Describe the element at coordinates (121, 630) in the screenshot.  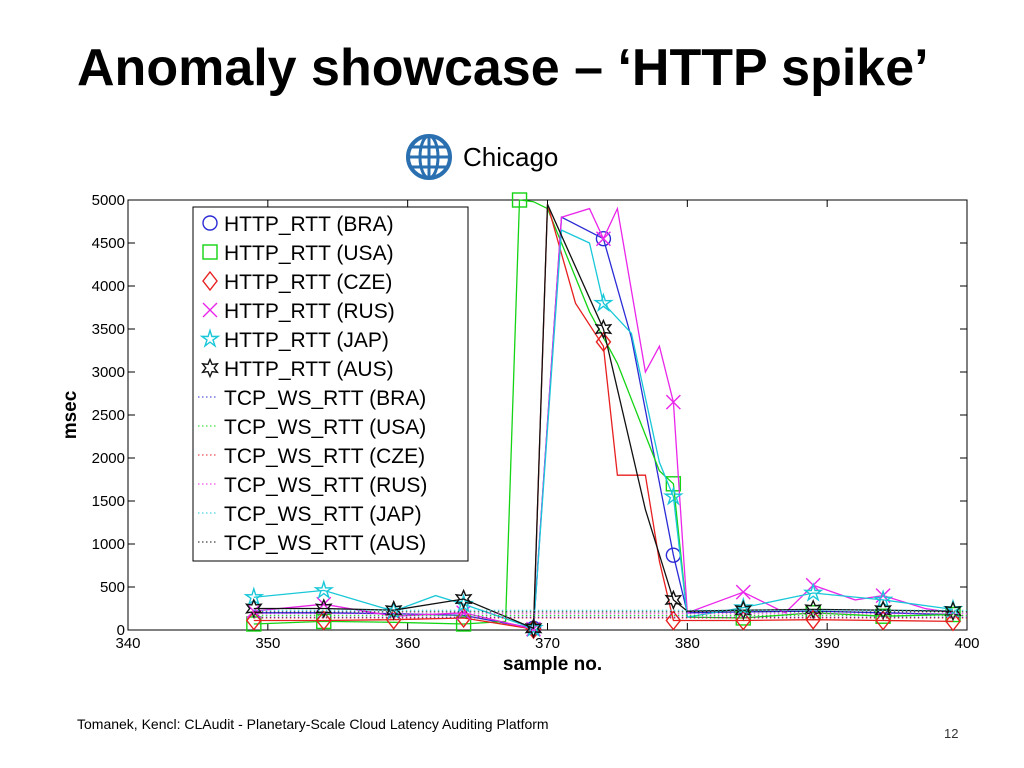
I see `y-tick-label: 0` at that location.